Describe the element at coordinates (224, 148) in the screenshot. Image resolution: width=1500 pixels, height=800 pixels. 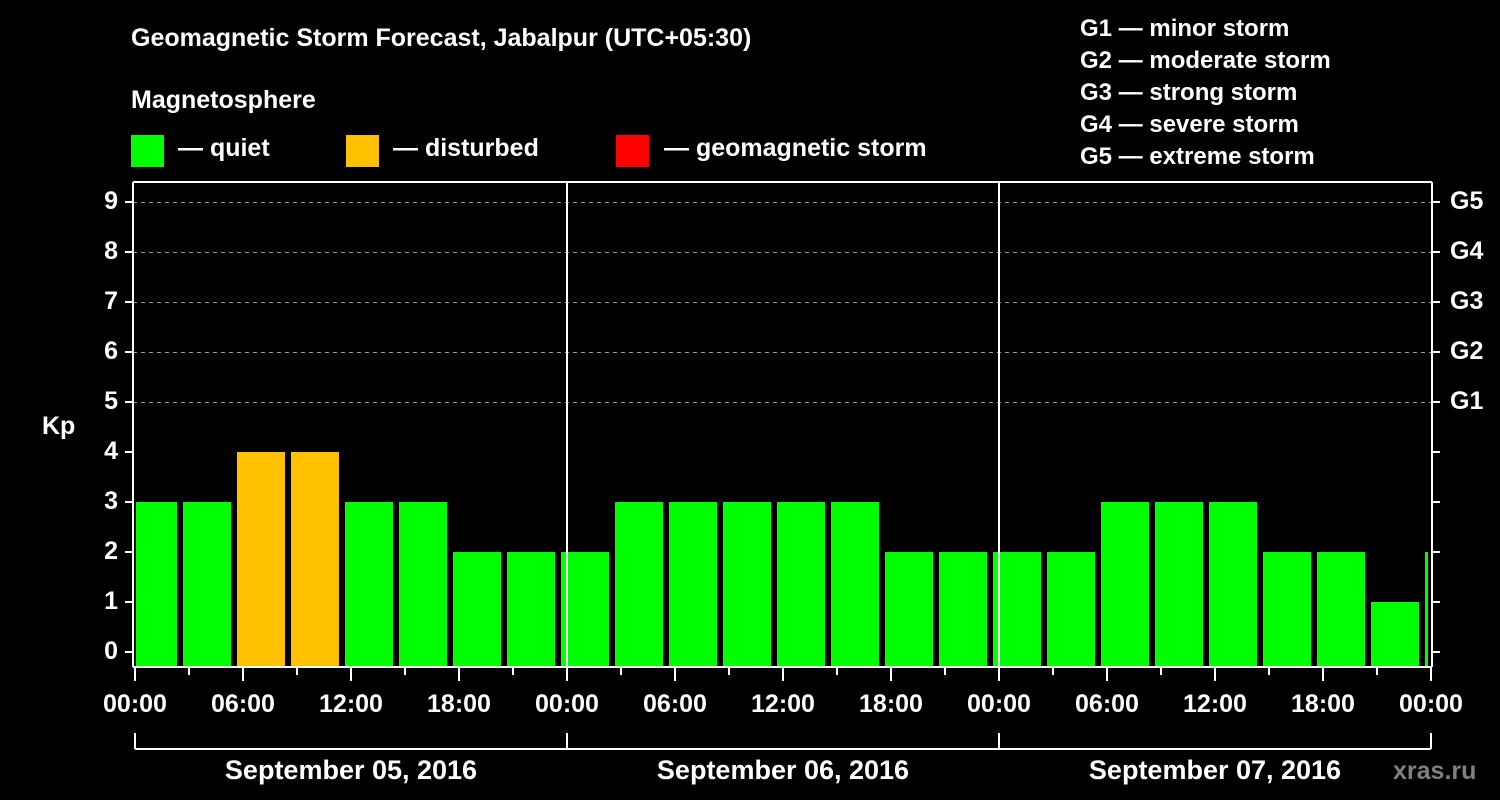
I see `legend-label-quiet: — quiet` at that location.